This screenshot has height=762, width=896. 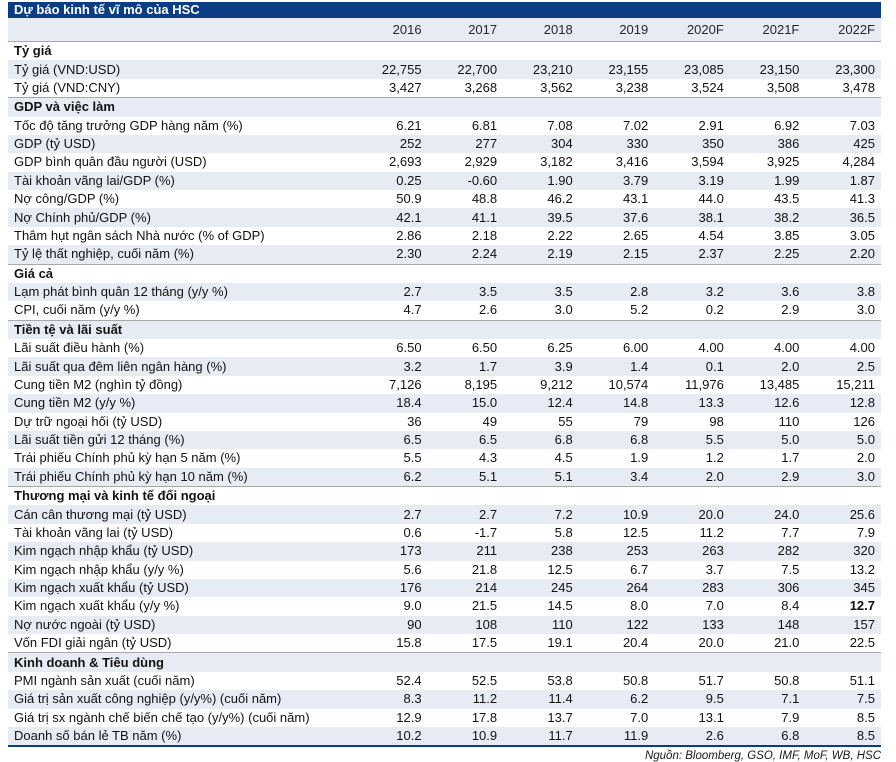 I want to click on value-cell: 15.8, so click(x=409, y=643).